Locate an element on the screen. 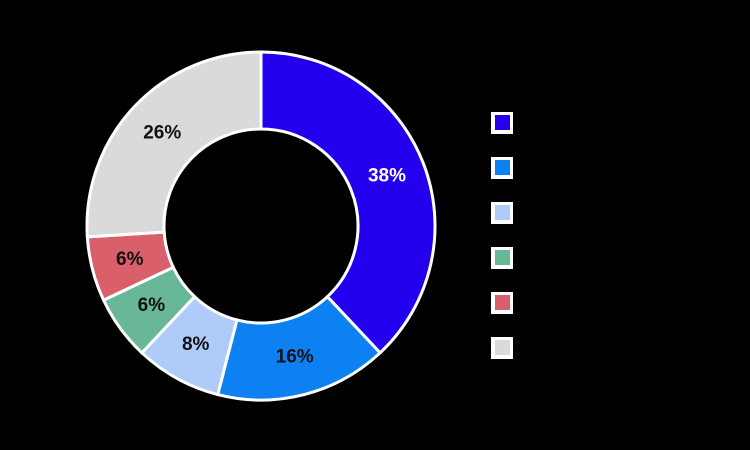  donut-slice-label: 8% is located at coordinates (196, 344).